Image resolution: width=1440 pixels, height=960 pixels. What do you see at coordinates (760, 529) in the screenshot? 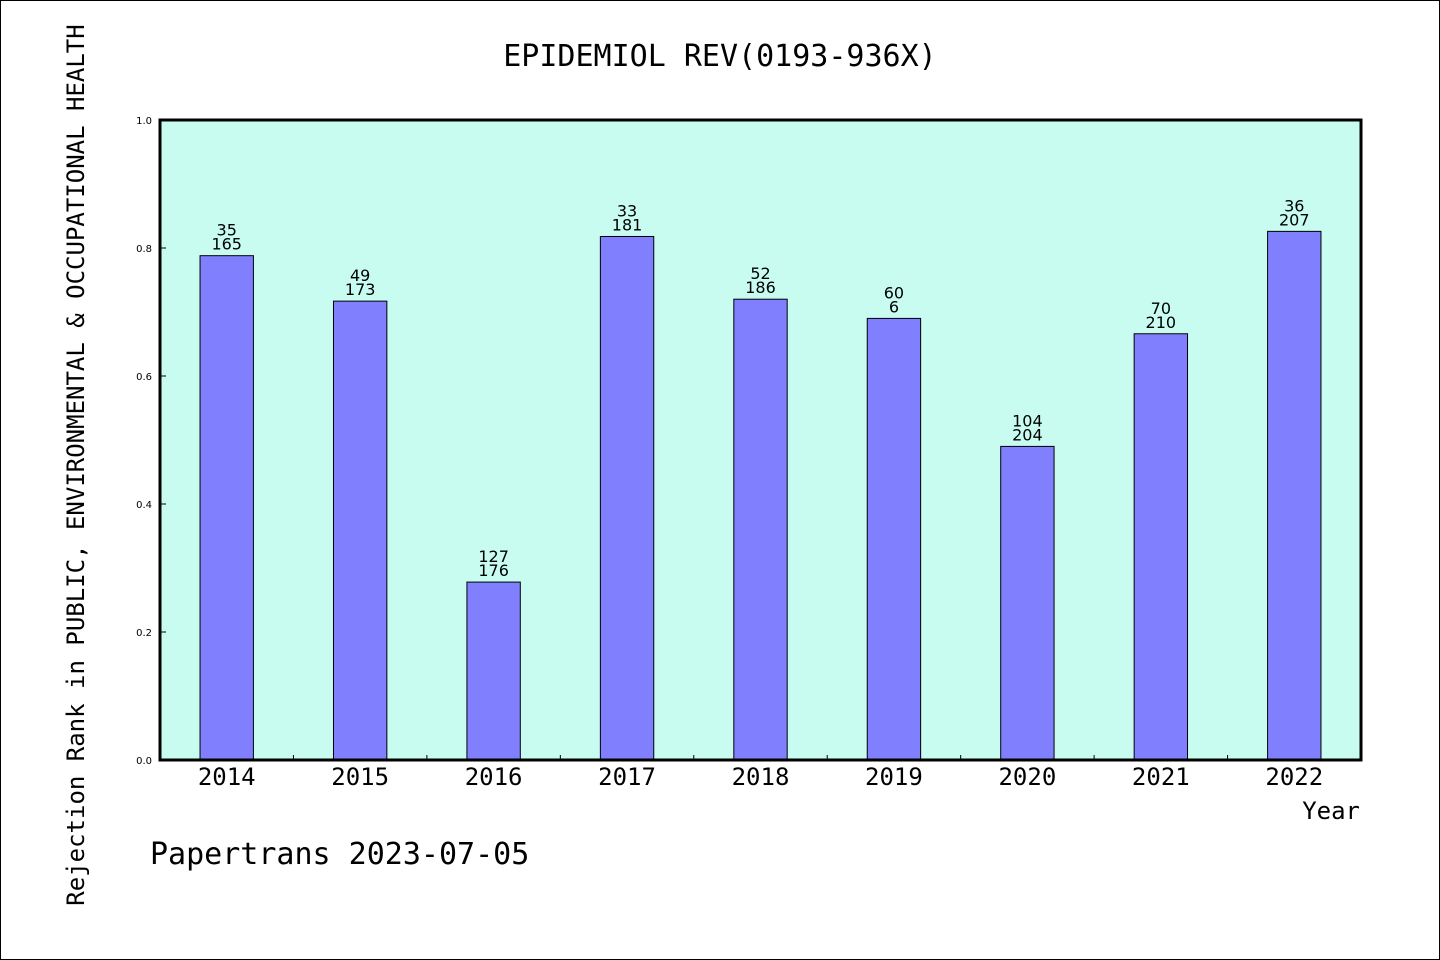
I see `bar-2018` at bounding box center [760, 529].